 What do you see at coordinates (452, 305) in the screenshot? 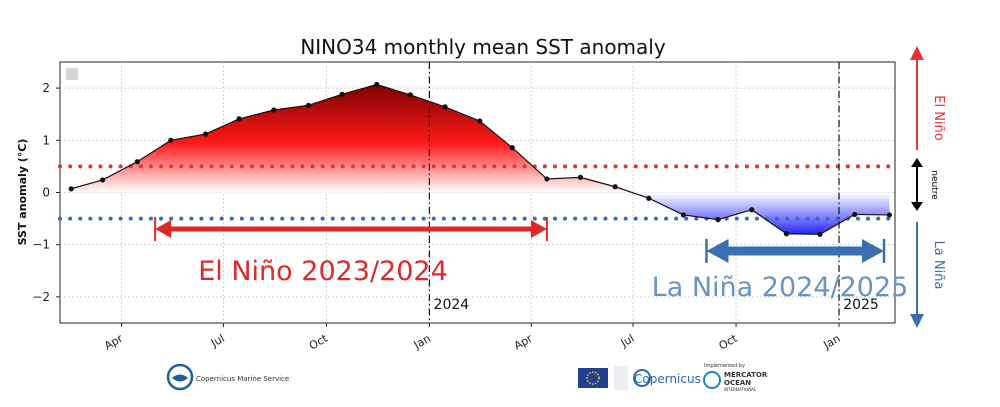
I see `year-label: 2024` at bounding box center [452, 305].